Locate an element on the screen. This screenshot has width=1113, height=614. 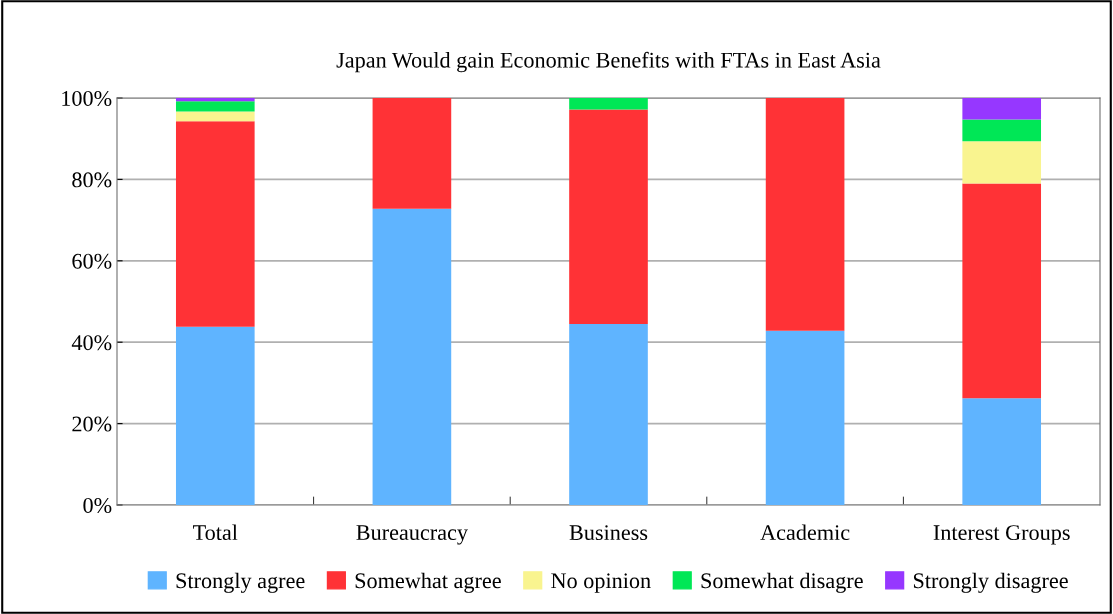
x-tick-label: Interest Groups is located at coordinates (1001, 535).